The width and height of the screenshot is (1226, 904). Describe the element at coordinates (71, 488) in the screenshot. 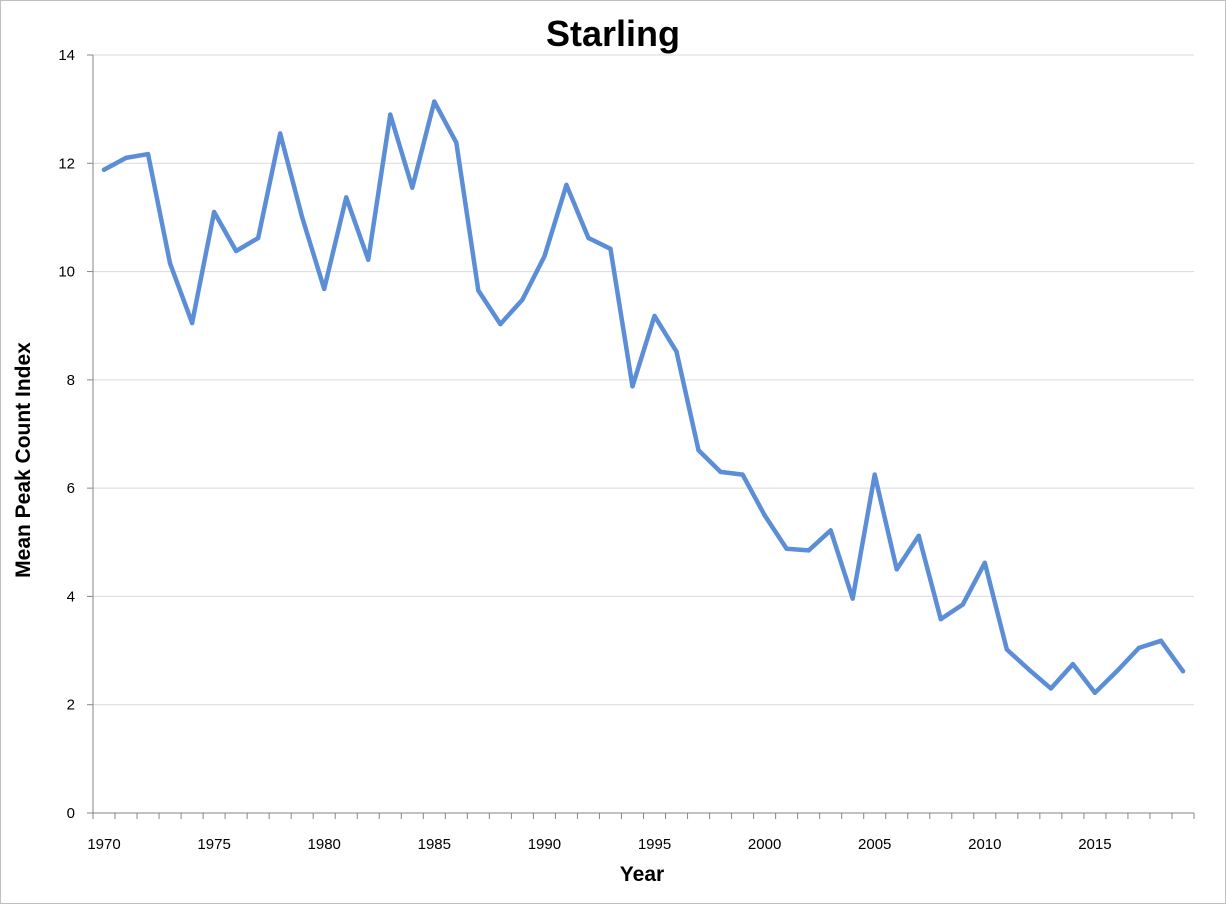

I see `y-tick-label: 6` at that location.